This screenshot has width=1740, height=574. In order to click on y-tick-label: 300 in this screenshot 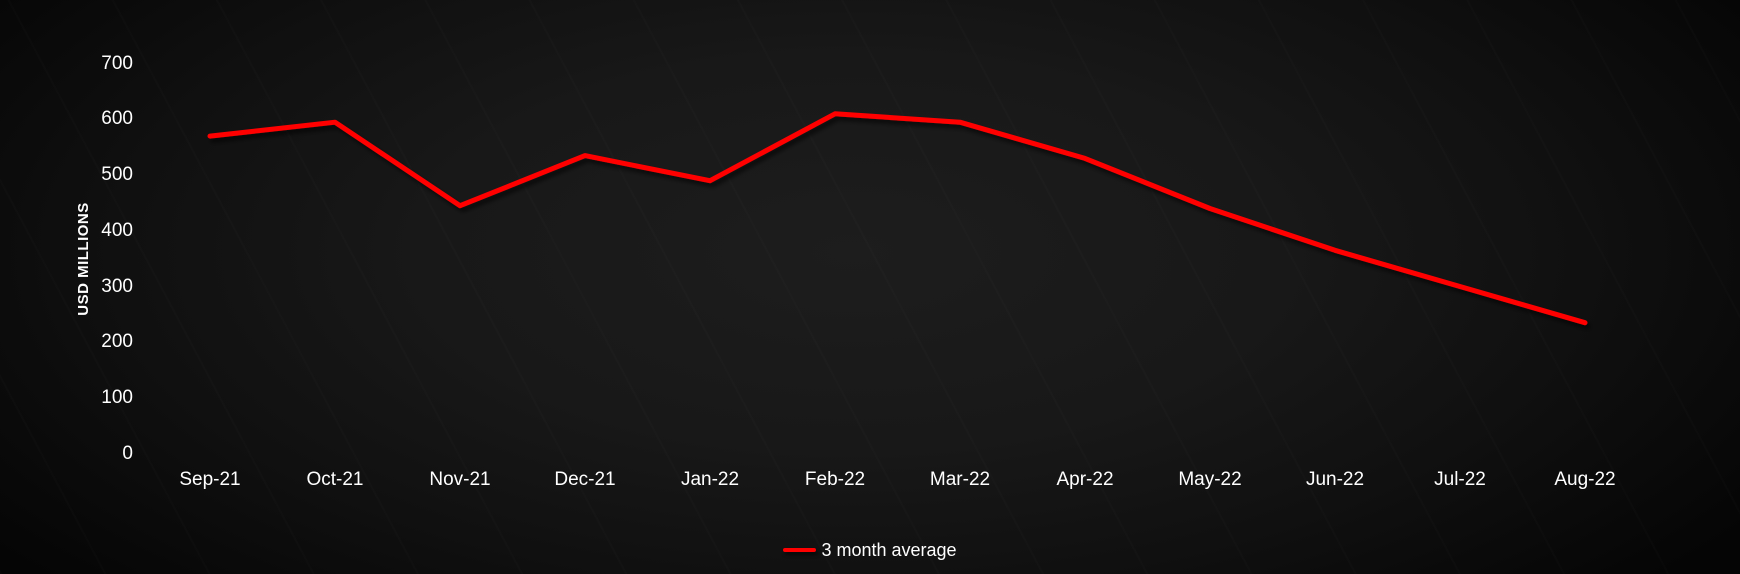, I will do `click(117, 286)`.